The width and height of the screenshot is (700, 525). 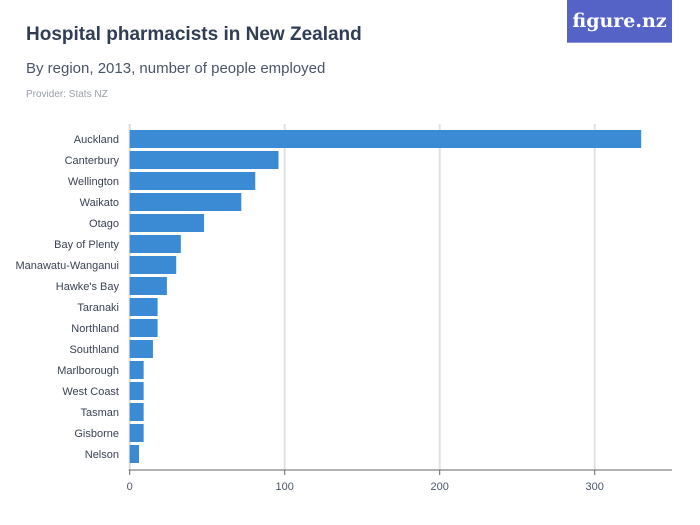 I want to click on category-label: Canterbury, so click(x=92, y=161).